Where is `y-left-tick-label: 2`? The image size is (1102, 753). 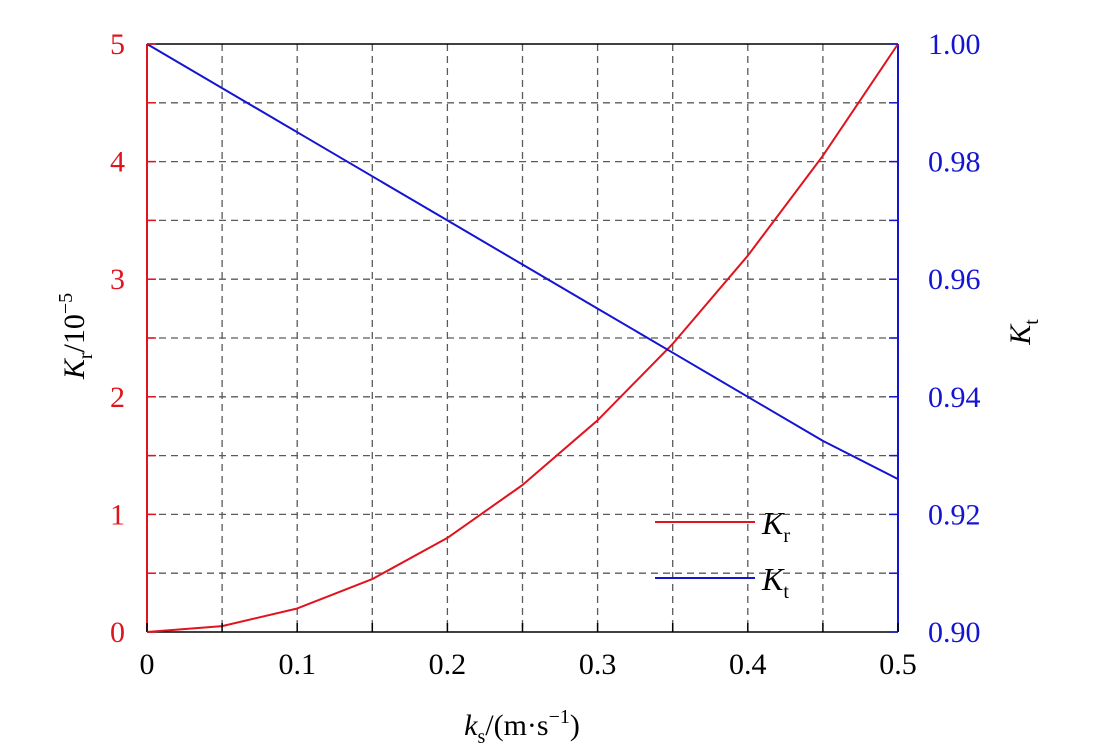
y-left-tick-label: 2 is located at coordinates (117, 397).